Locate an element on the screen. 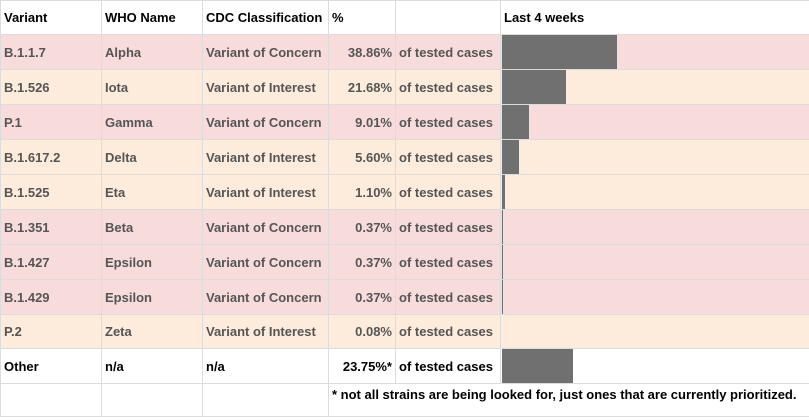 Image resolution: width=809 pixels, height=420 pixels. cell-who-name: Zeta is located at coordinates (152, 331).